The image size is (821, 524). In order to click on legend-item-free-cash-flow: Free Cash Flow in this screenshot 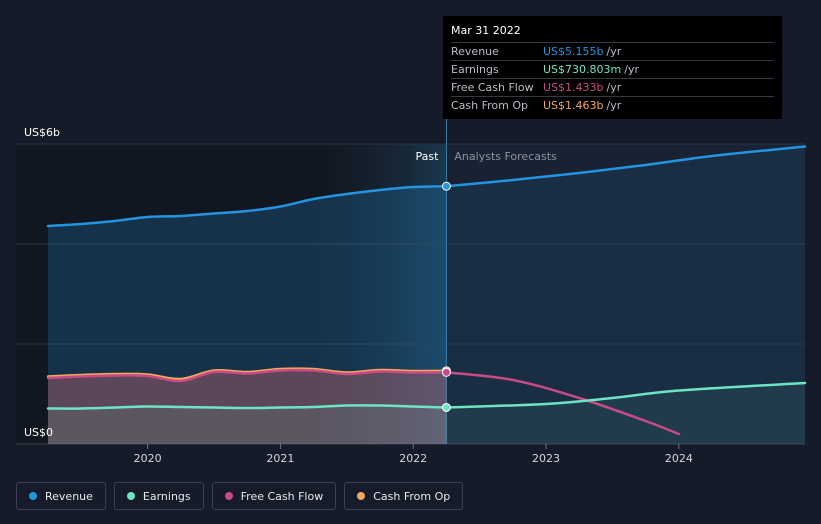, I will do `click(274, 496)`.